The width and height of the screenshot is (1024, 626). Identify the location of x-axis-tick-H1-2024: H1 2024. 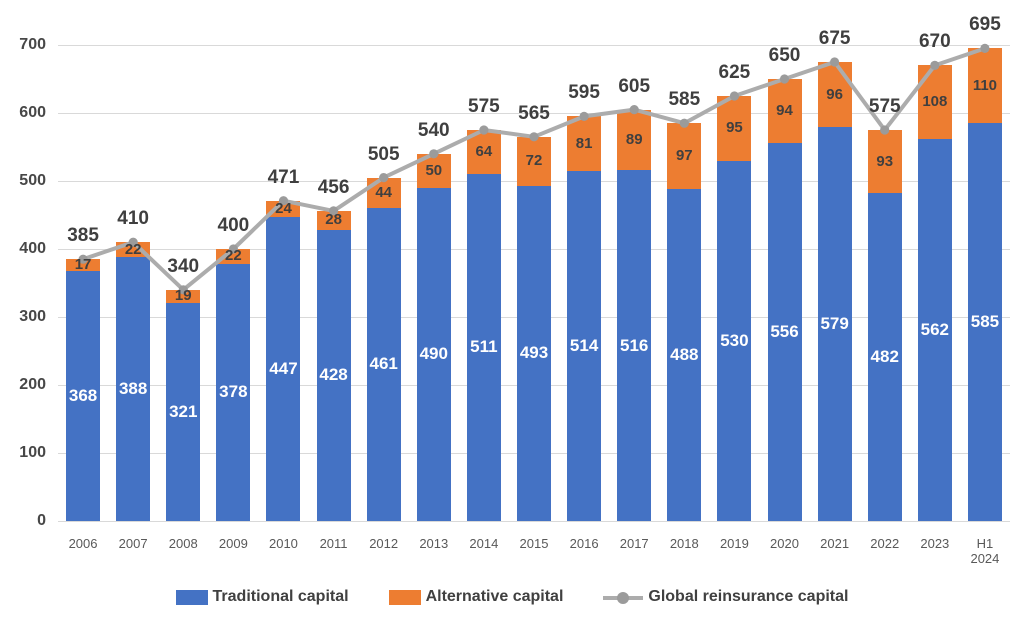
(985, 551).